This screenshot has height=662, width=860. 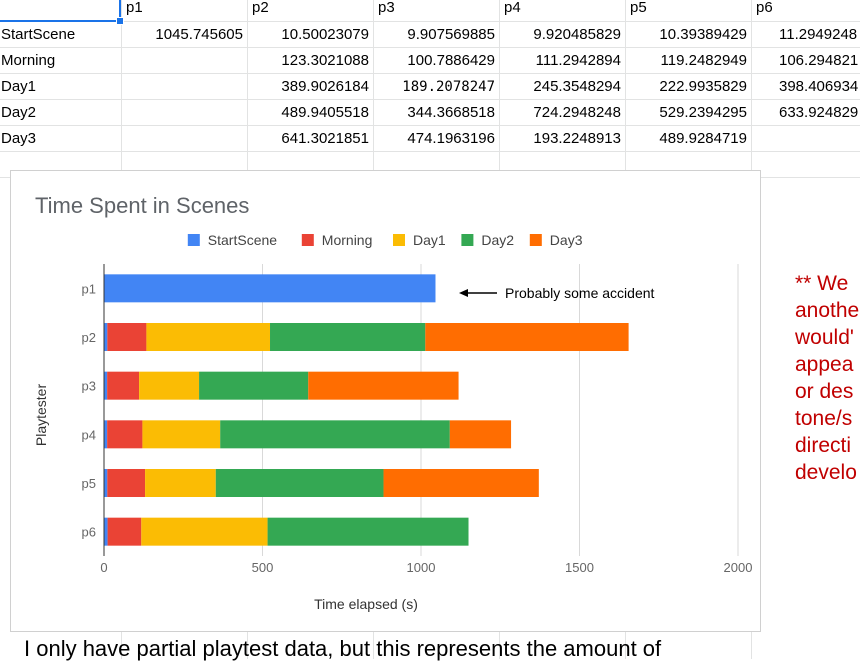 I want to click on y-tick-label: p3, so click(x=89, y=386).